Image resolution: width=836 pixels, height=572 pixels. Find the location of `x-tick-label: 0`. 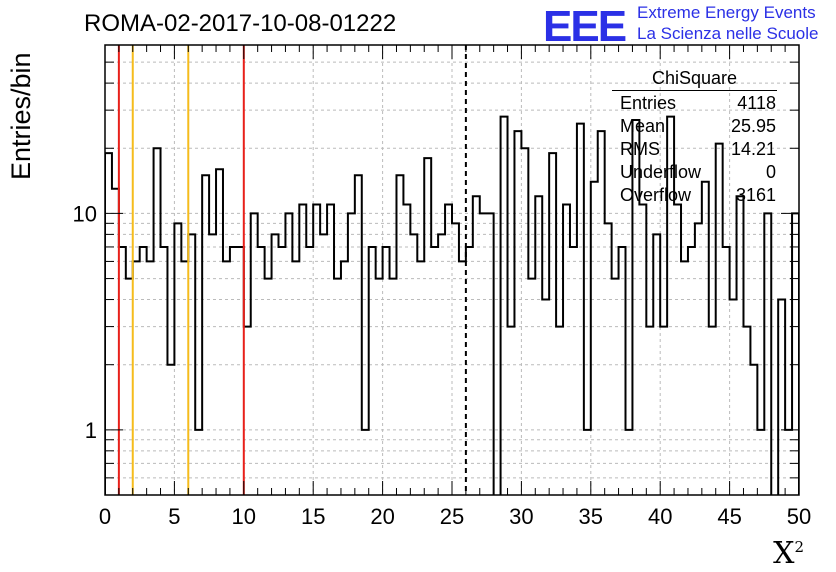

x-tick-label: 0 is located at coordinates (105, 516).